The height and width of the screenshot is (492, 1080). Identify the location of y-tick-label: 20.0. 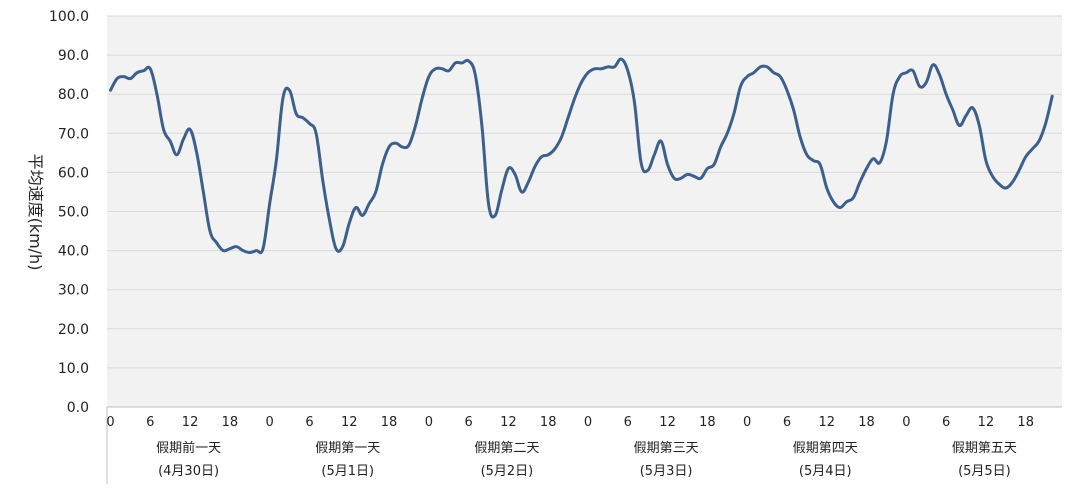
(73, 330).